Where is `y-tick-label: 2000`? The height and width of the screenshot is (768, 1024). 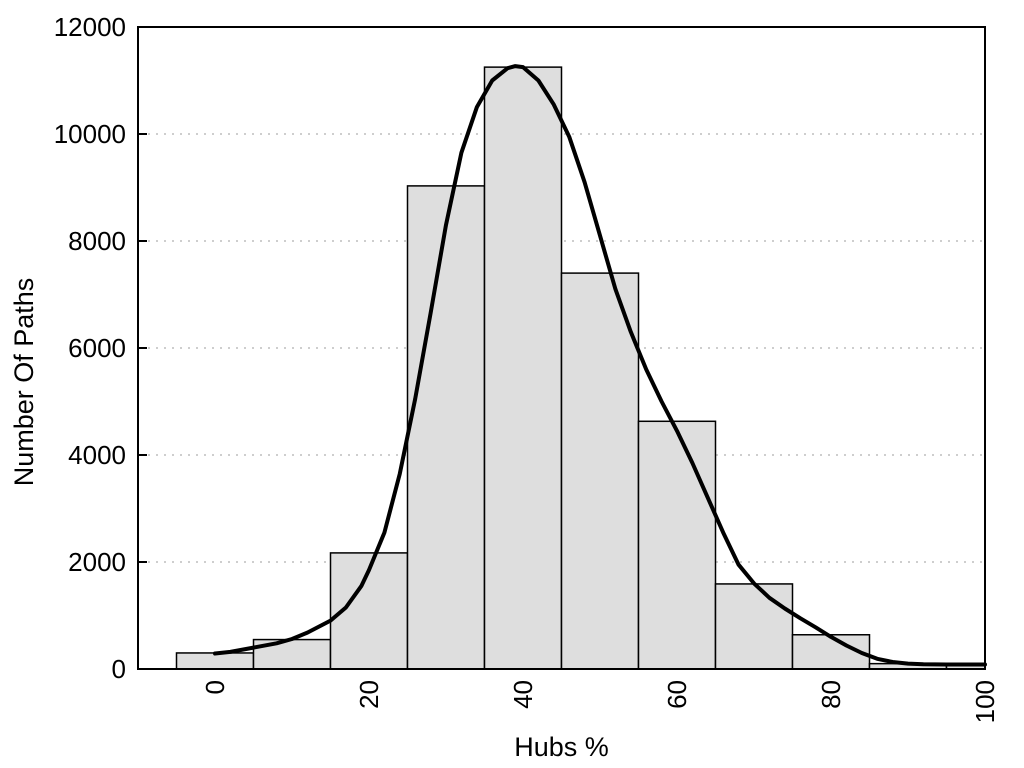
y-tick-label: 2000 is located at coordinates (97, 562).